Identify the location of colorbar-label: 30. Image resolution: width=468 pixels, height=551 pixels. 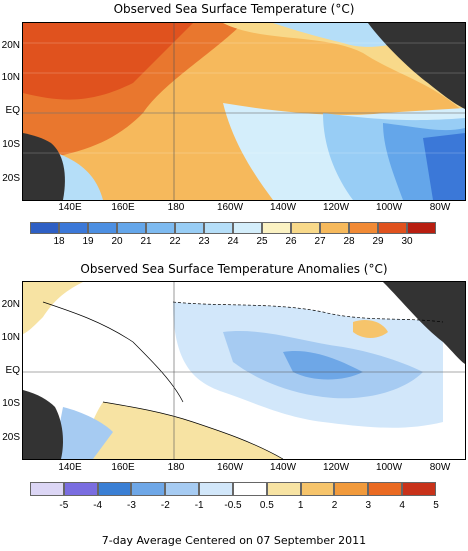
(407, 241).